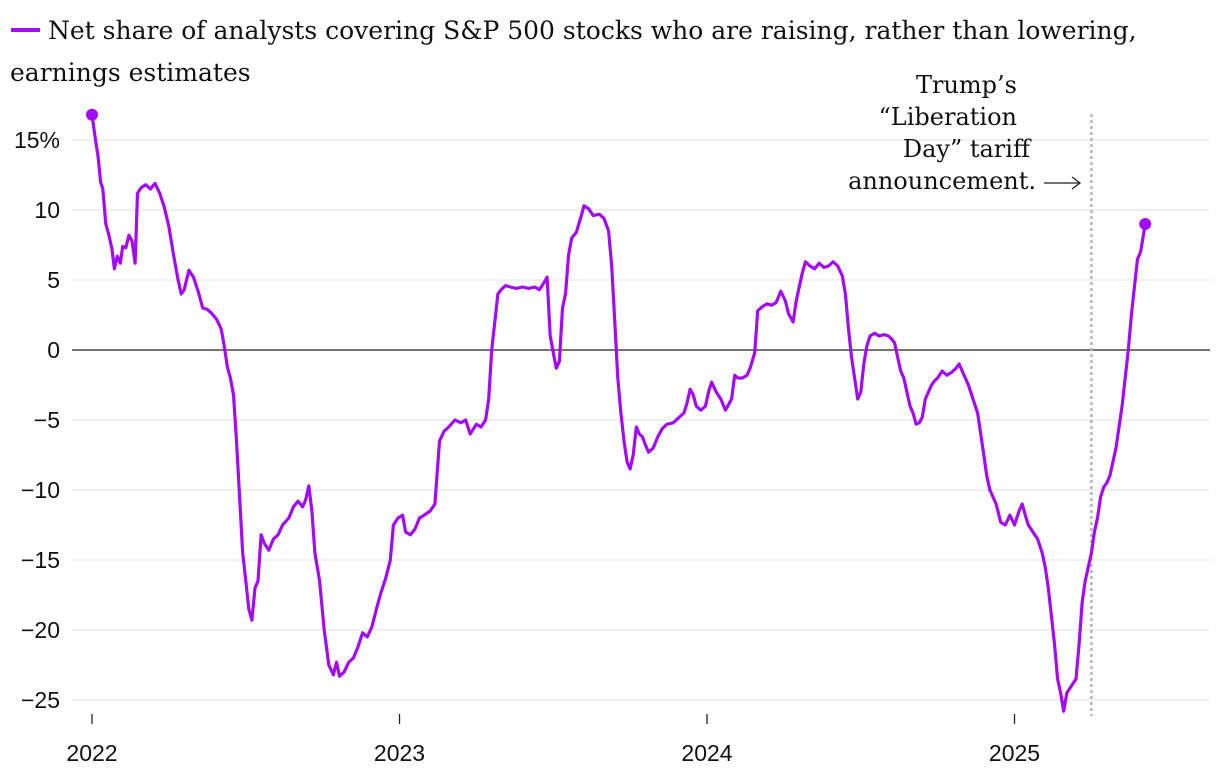  I want to click on series-end-point, so click(1145, 224).